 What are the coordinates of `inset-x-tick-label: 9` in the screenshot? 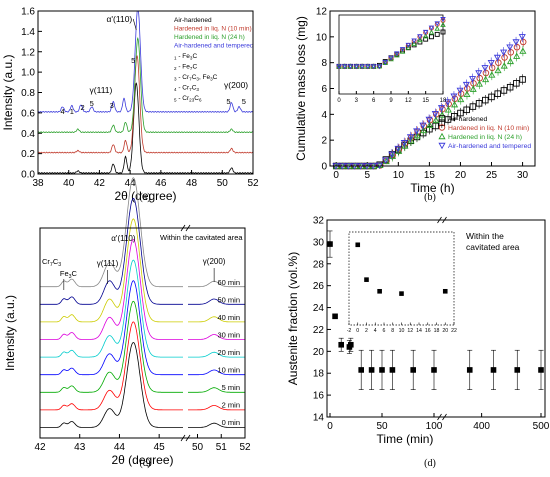 It's located at (391, 101).